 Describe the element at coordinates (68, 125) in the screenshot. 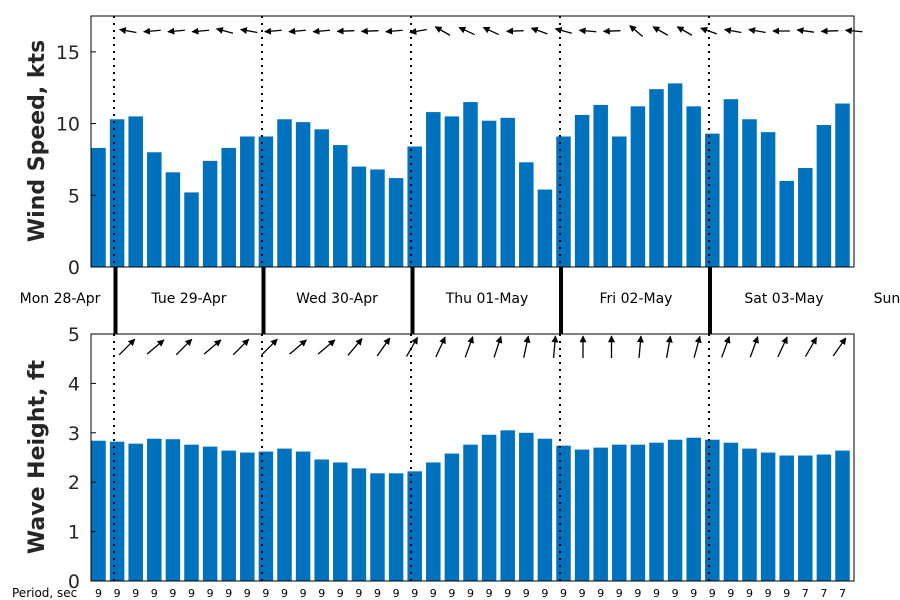

I see `wind-y-tick-label: 10` at that location.